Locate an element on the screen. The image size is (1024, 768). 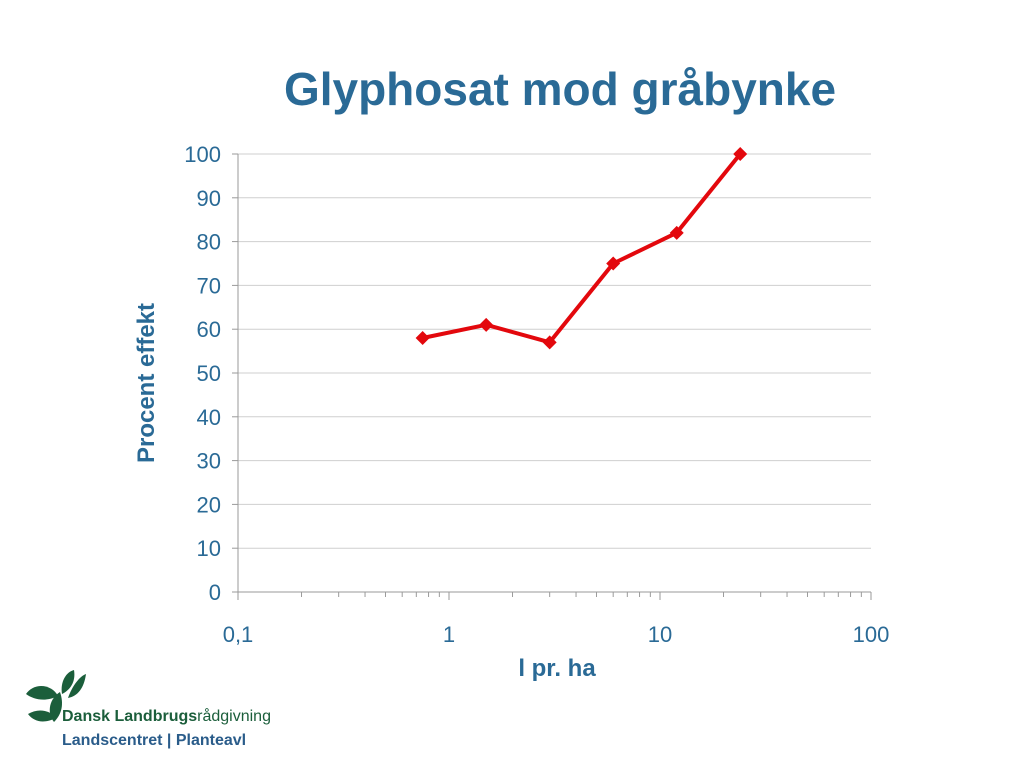
chart-title: Glyphosat mod gråbynke is located at coordinates (560, 89).